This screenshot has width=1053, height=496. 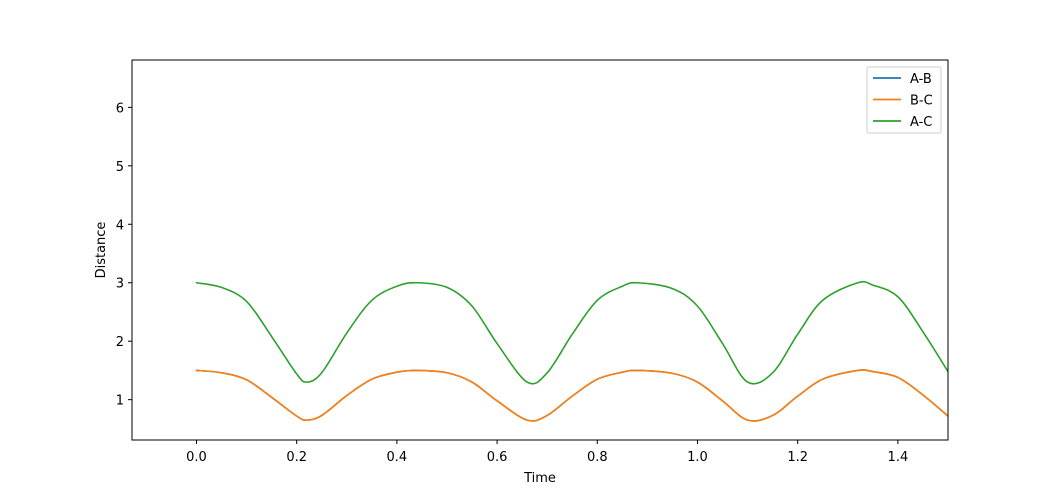 I want to click on x-tick-label: 0.8, so click(x=597, y=457).